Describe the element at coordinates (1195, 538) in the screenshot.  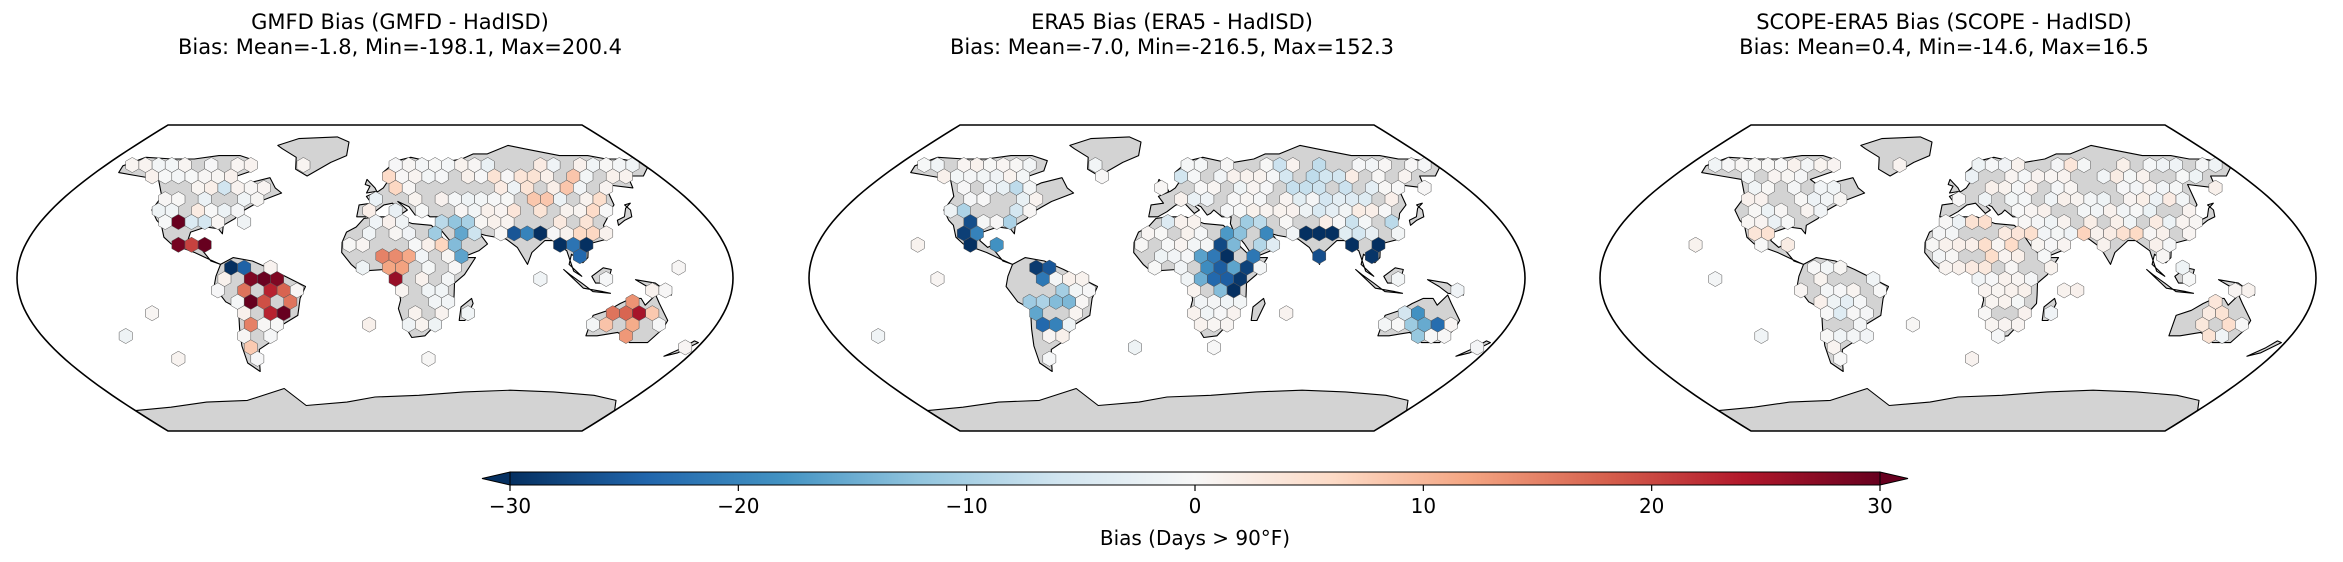
I see `colorbar-label: Bias (Days > 90°F)` at that location.